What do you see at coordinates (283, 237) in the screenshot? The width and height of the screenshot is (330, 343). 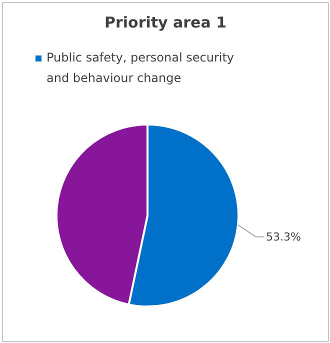 I see `data-label: 53.3%` at bounding box center [283, 237].